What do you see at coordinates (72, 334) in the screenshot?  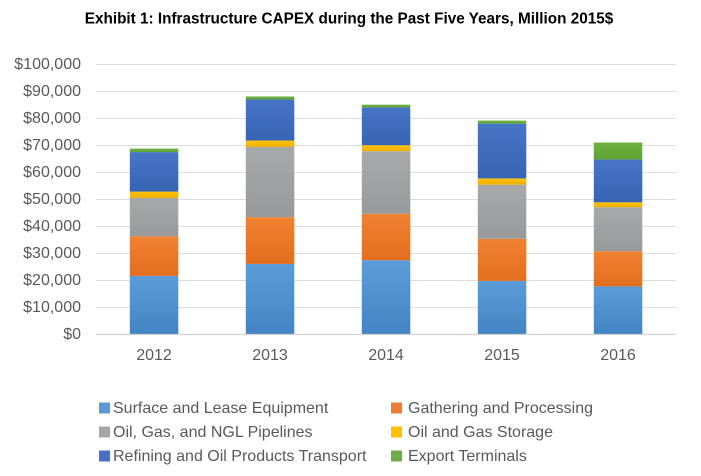 I see `svg-text: $0` at bounding box center [72, 334].